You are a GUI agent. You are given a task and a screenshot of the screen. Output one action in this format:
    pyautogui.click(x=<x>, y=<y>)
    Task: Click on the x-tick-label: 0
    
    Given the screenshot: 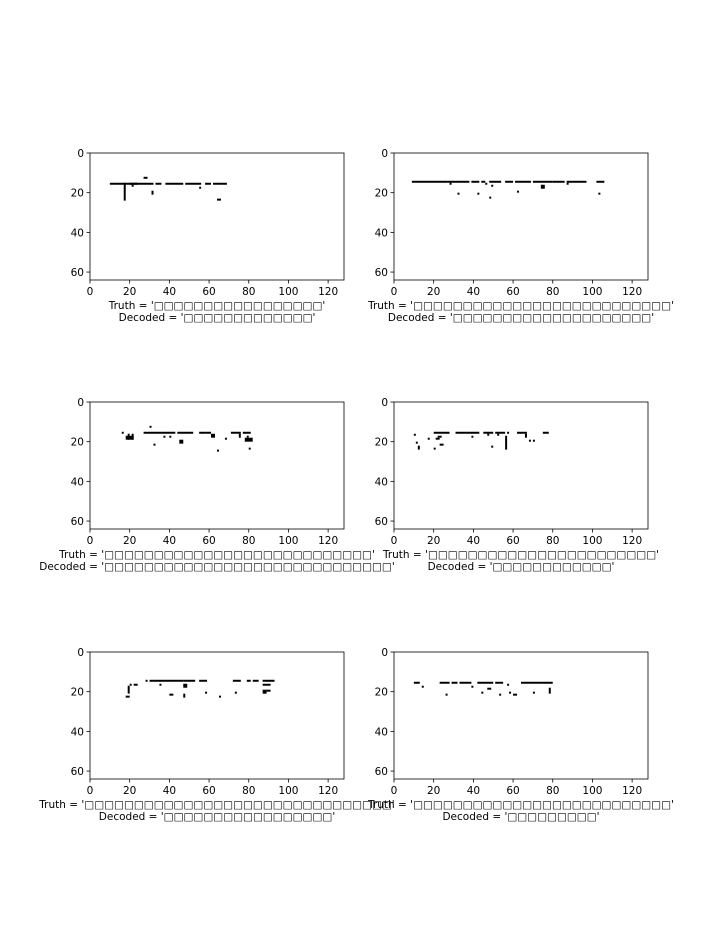 What is the action you would take?
    pyautogui.click(x=394, y=292)
    